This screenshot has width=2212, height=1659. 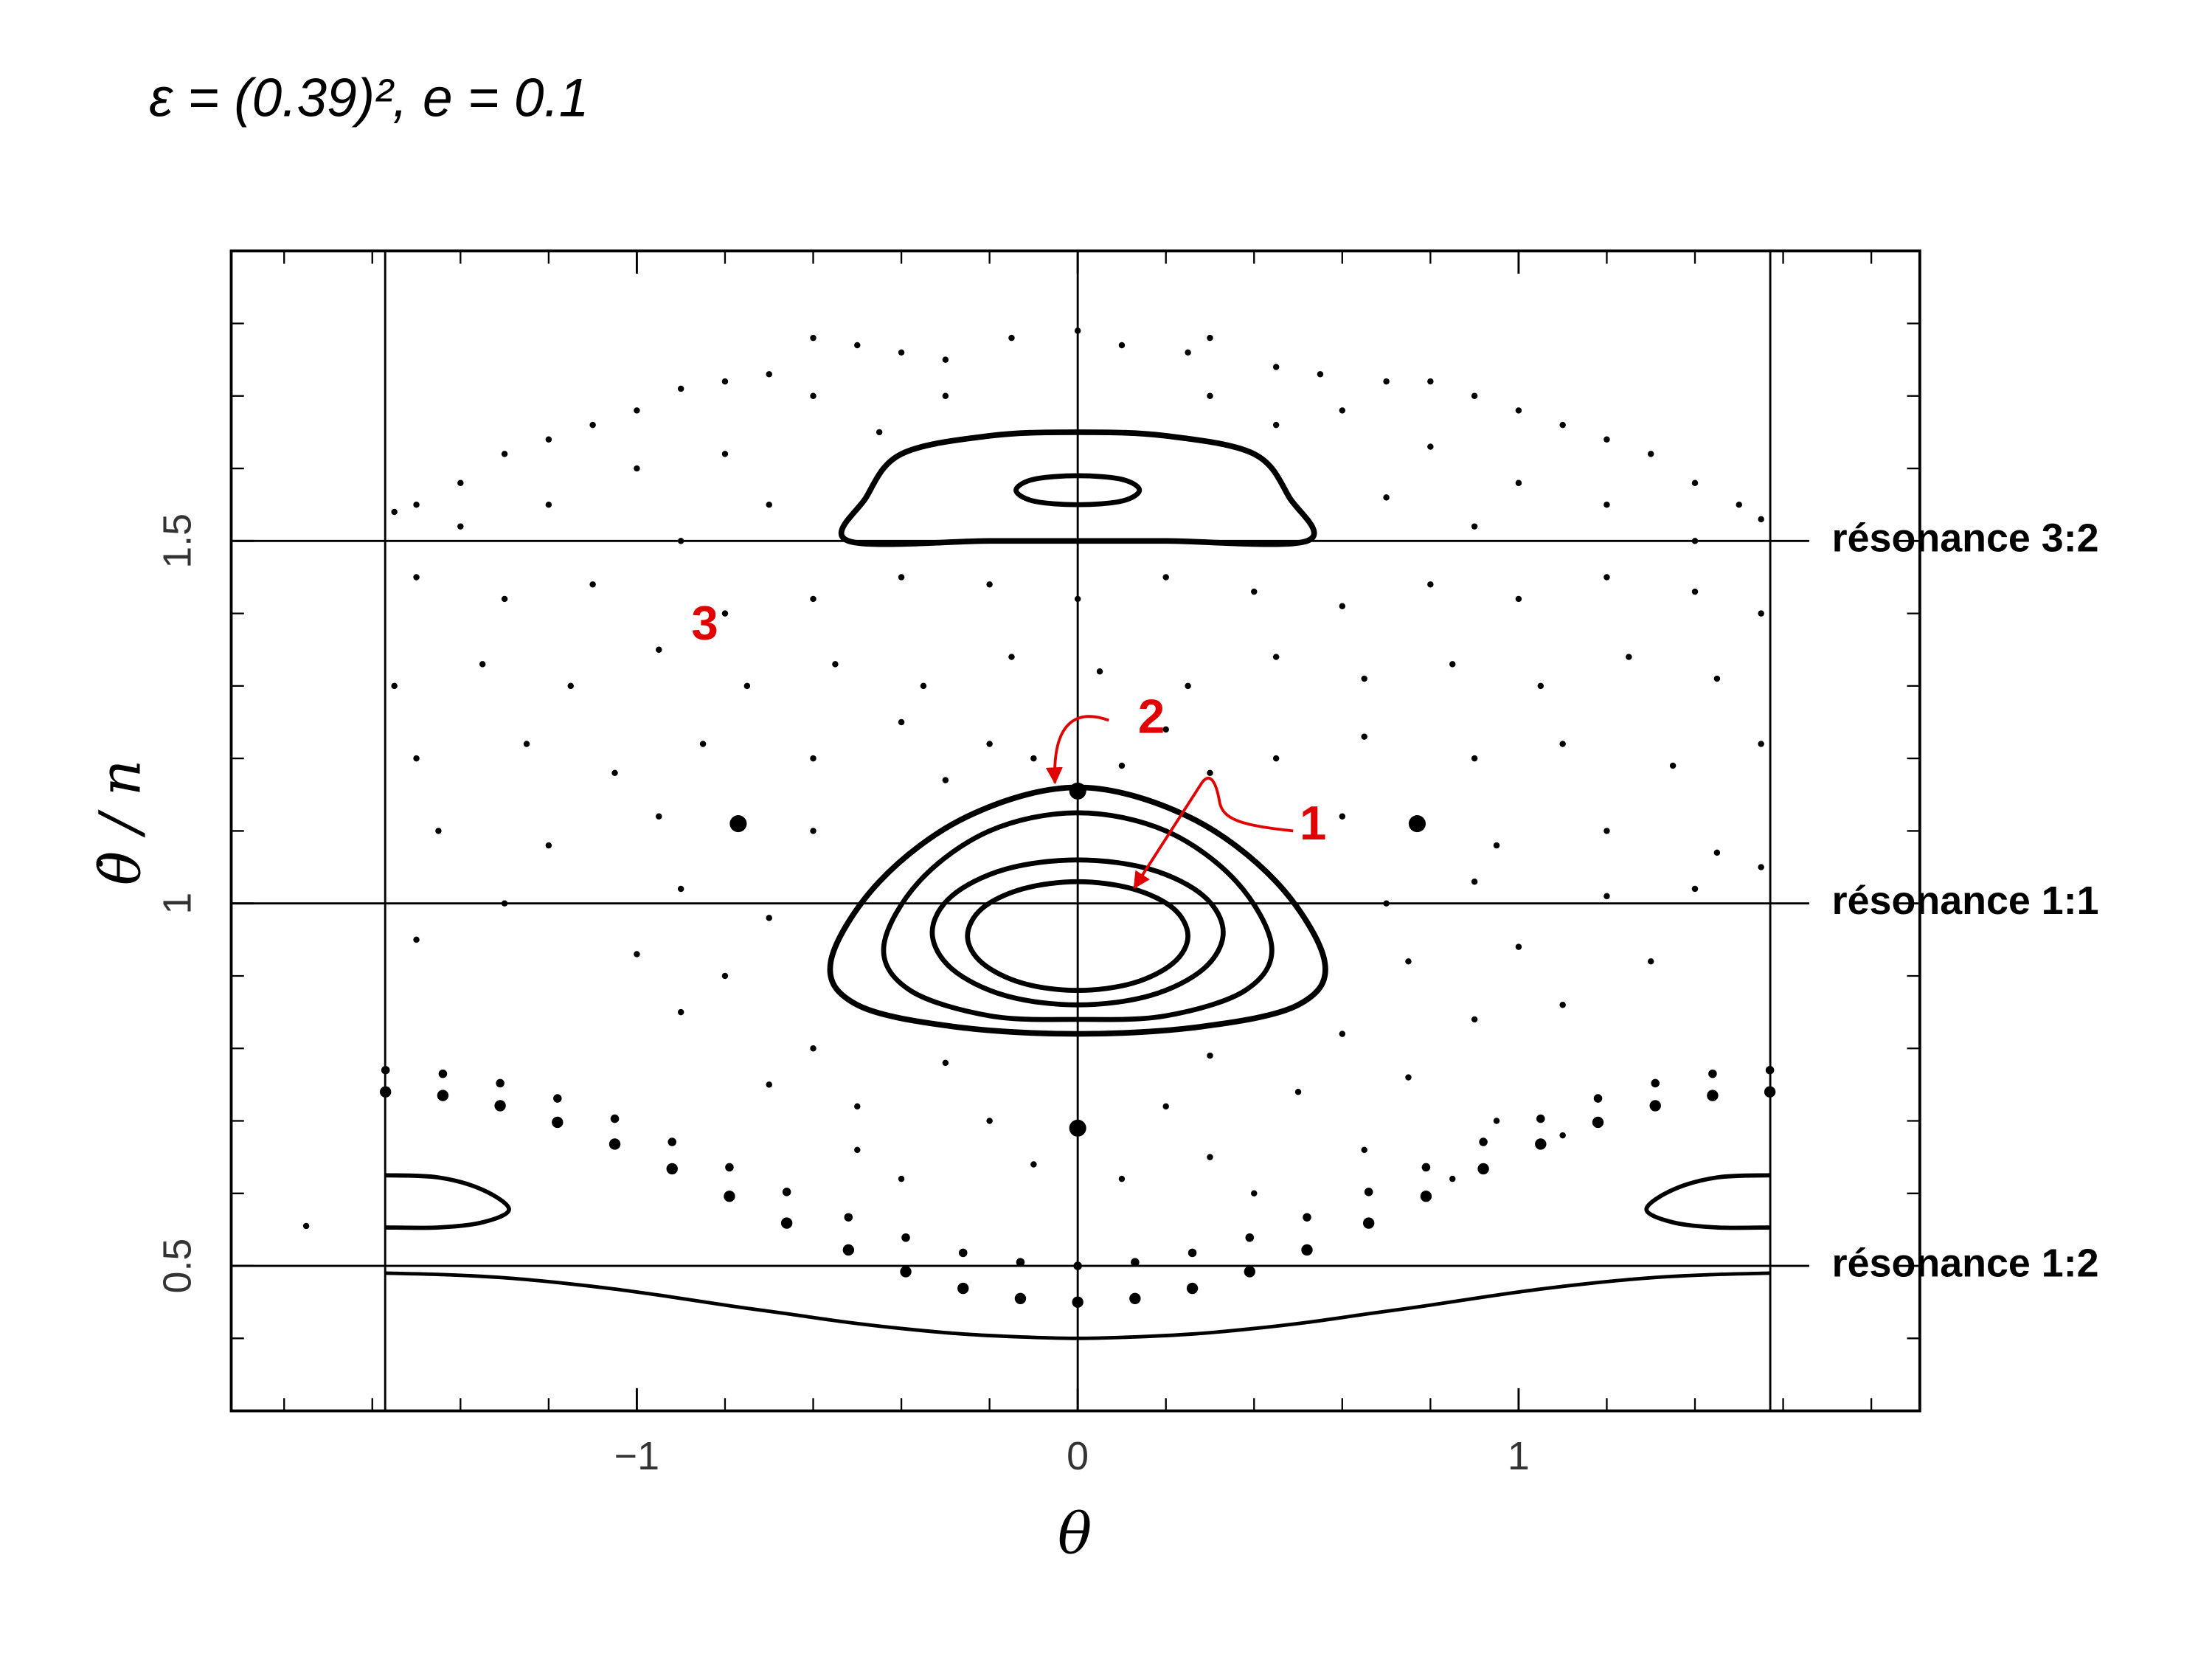 I want to click on chart-title: ε = (0.39)², e = 0.1, so click(x=369, y=99).